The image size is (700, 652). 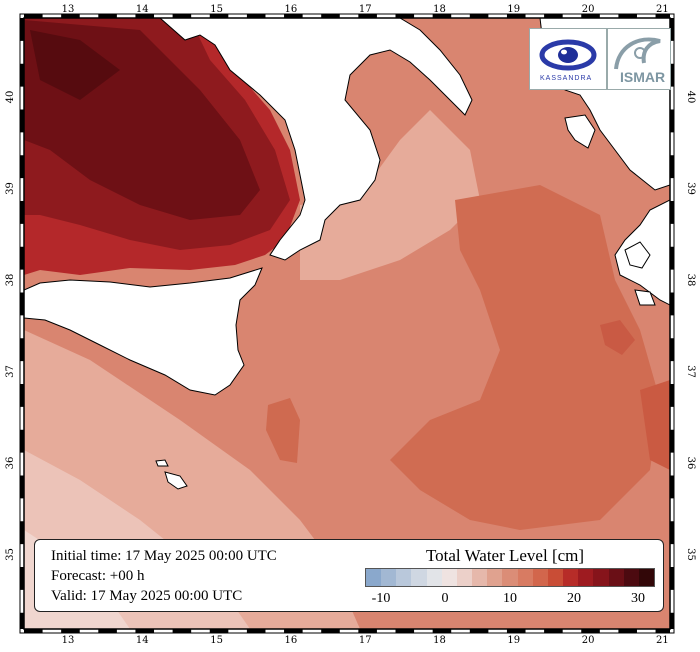 I want to click on valid-time-text: Valid: 17 May 2025 00:00 UTC, so click(x=147, y=596).